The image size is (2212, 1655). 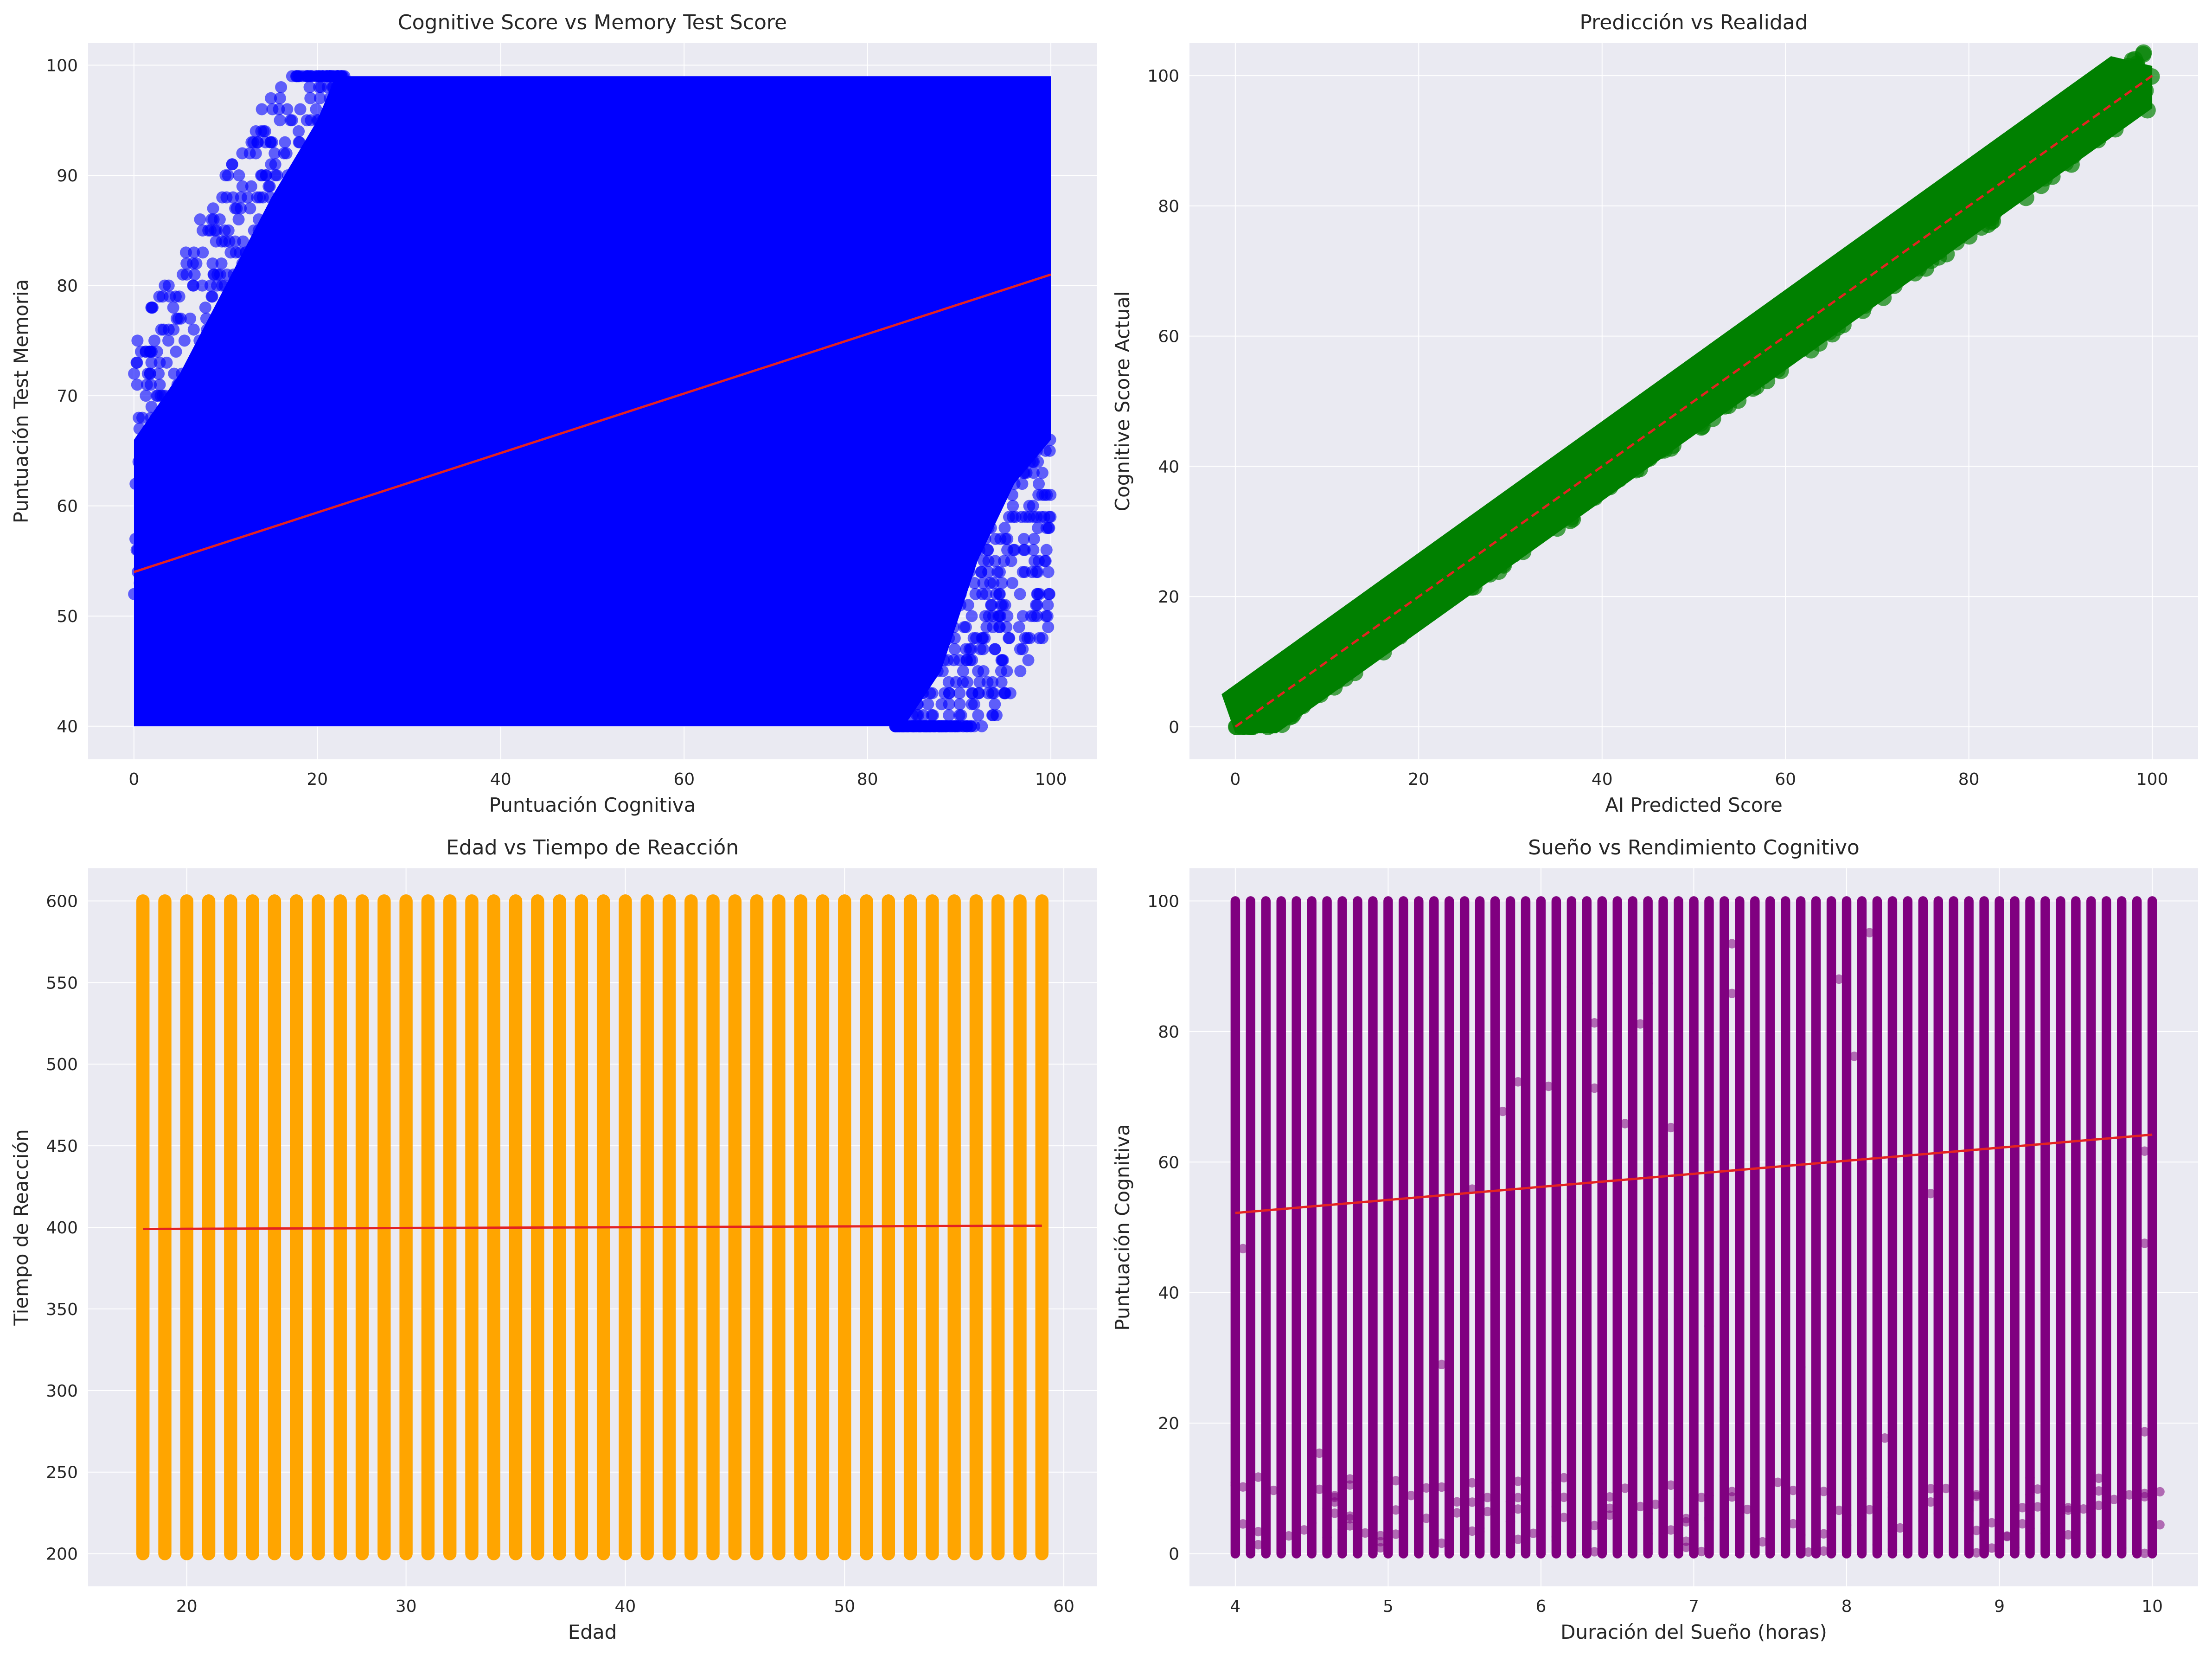 I want to click on x-tick-label: 20, so click(x=1418, y=779).